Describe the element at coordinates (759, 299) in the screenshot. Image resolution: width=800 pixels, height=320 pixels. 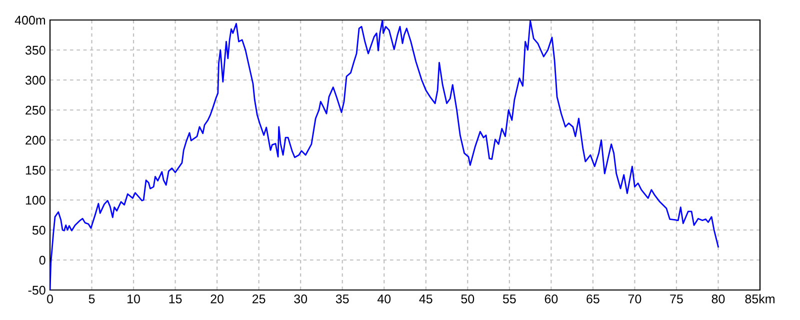
I see `x-tick-label: 85km` at that location.